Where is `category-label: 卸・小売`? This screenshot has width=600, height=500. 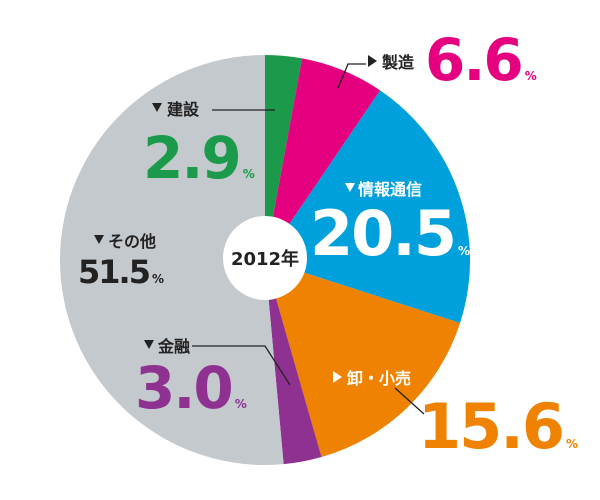
category-label: 卸・小売 is located at coordinates (379, 378).